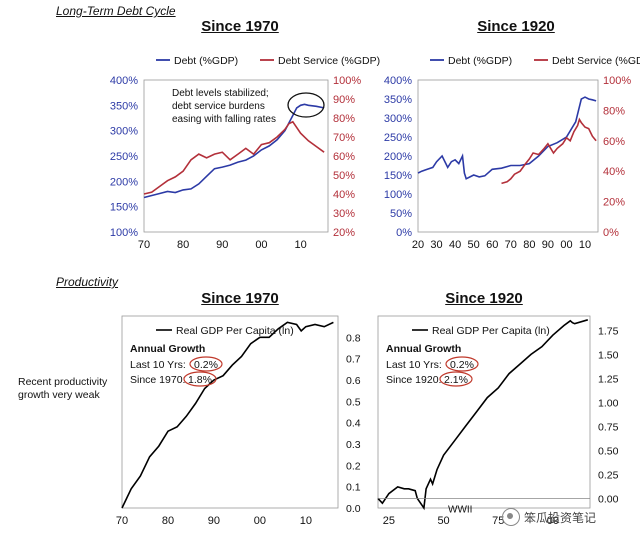 Image resolution: width=640 pixels, height=544 pixels. Describe the element at coordinates (492, 245) in the screenshot. I see `debt-1920-x-tick: 60` at that location.